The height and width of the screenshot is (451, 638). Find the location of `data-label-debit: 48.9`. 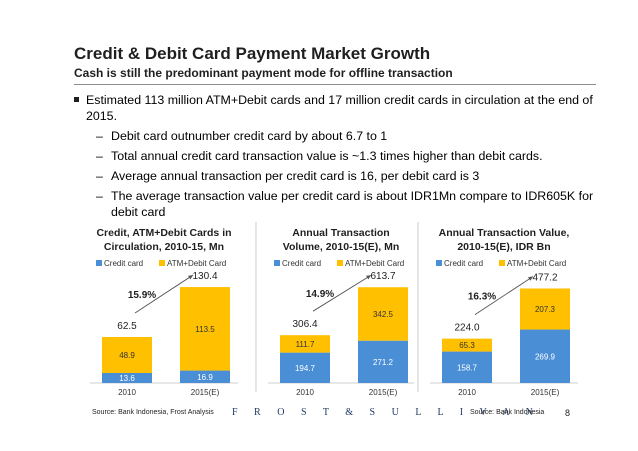

data-label-debit: 48.9 is located at coordinates (127, 355).